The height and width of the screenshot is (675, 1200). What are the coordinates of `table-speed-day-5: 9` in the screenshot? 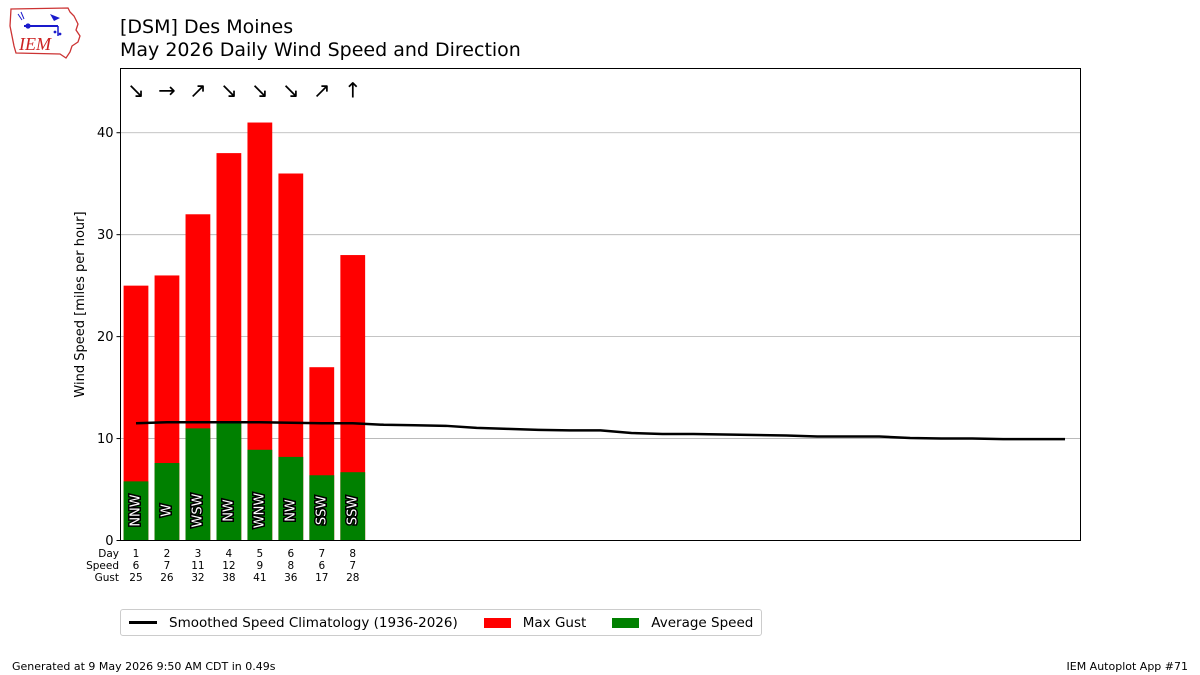 It's located at (260, 566).